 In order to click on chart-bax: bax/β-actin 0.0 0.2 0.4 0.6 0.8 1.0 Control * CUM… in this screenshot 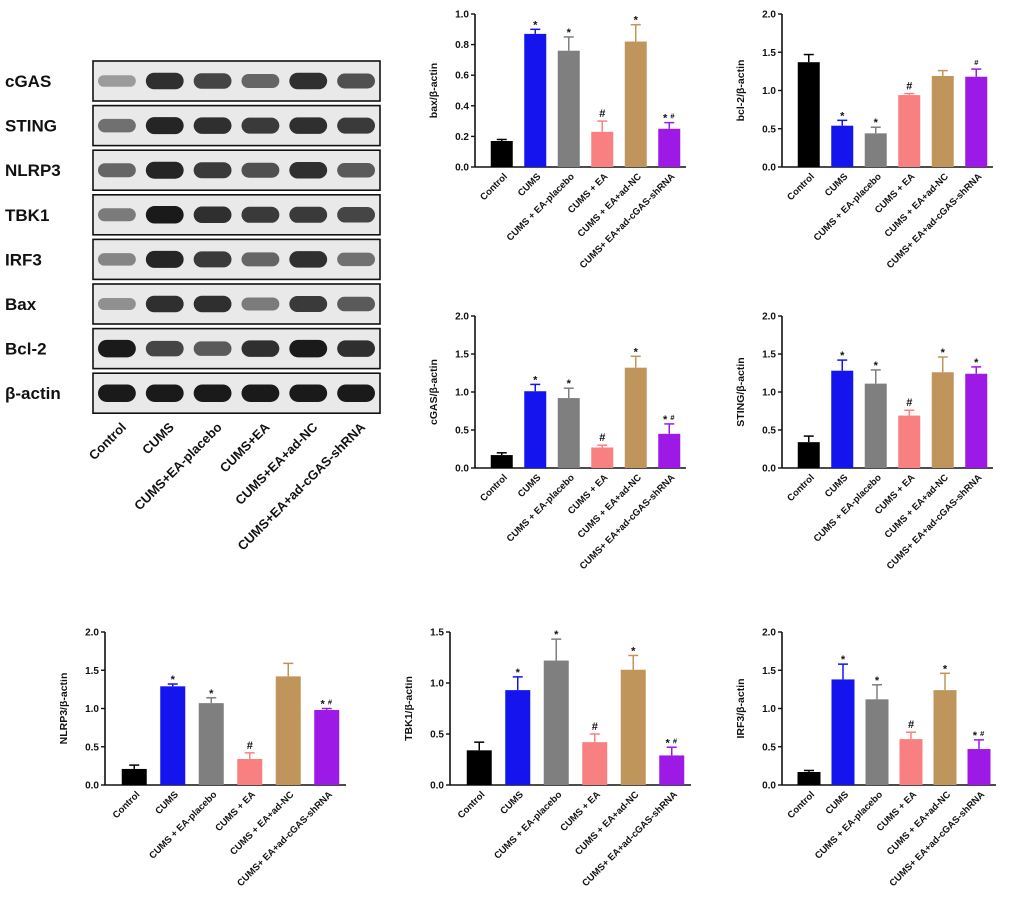, I will do `click(557, 140)`.